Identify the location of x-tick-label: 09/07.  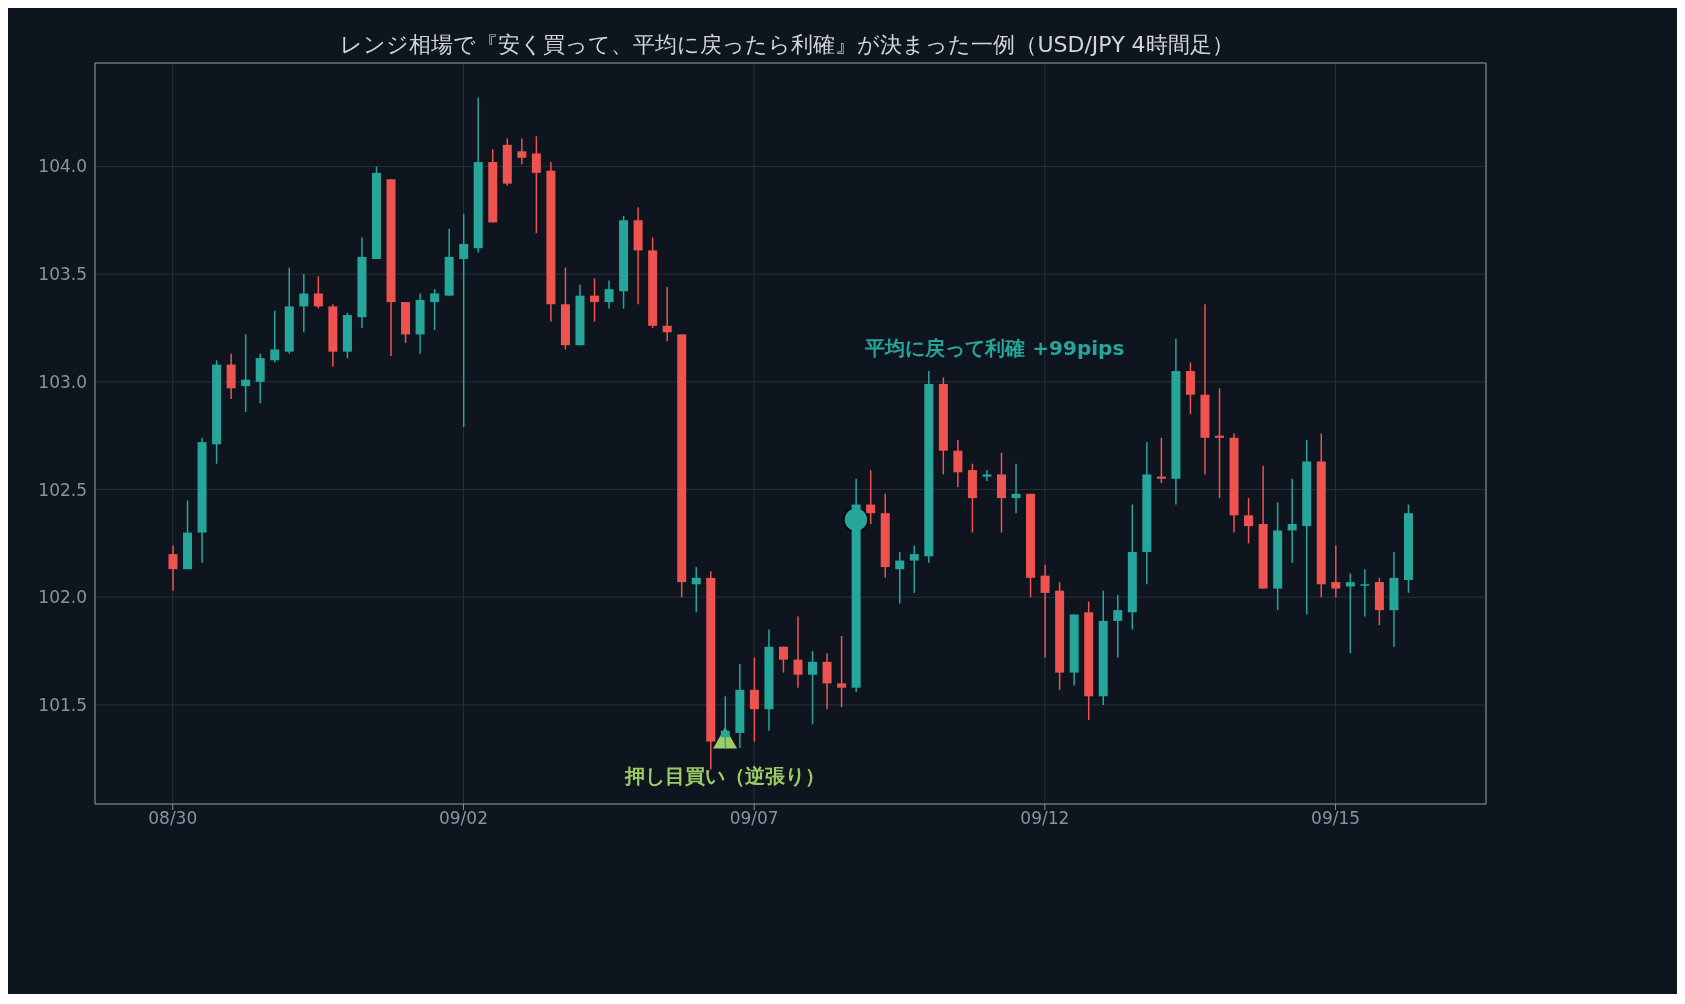
(754, 818).